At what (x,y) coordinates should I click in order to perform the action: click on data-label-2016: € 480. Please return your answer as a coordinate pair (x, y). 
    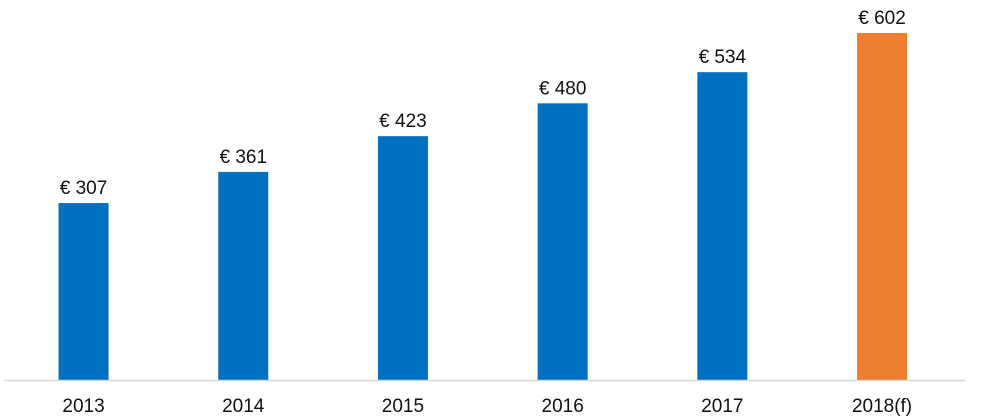
    Looking at the image, I should click on (563, 88).